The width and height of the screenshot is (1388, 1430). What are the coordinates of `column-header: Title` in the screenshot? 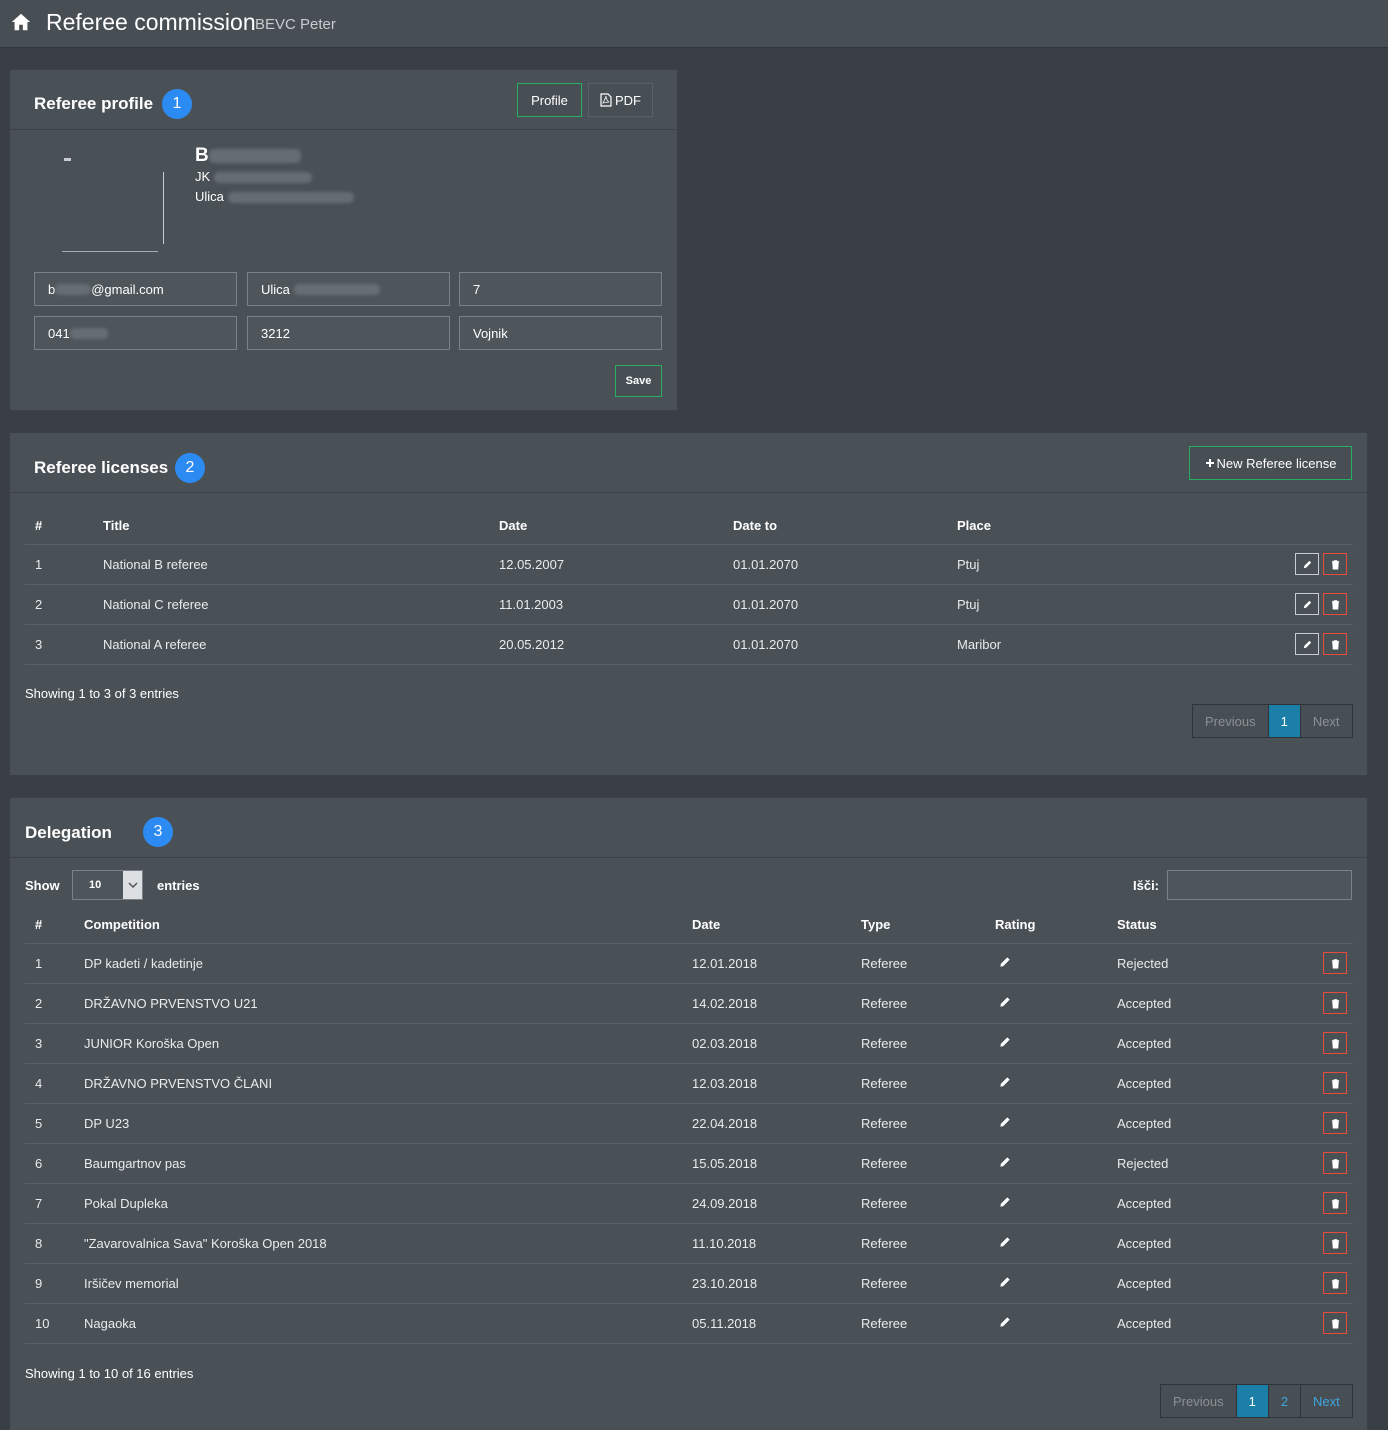 It's located at (291, 526).